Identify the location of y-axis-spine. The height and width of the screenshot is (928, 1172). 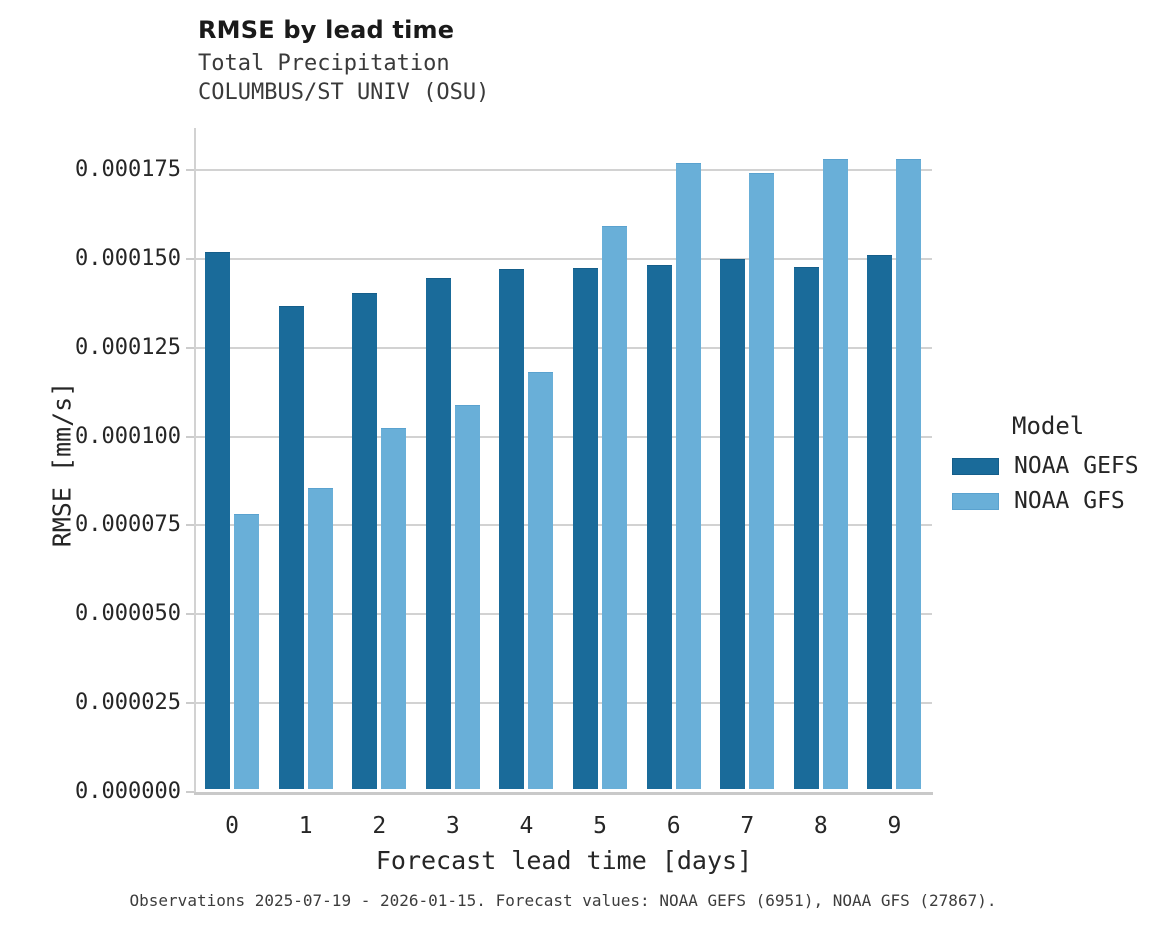
(195, 461).